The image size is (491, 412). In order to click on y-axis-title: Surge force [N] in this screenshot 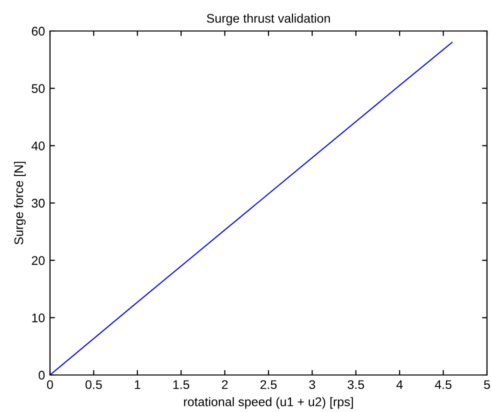, I will do `click(20, 203)`.